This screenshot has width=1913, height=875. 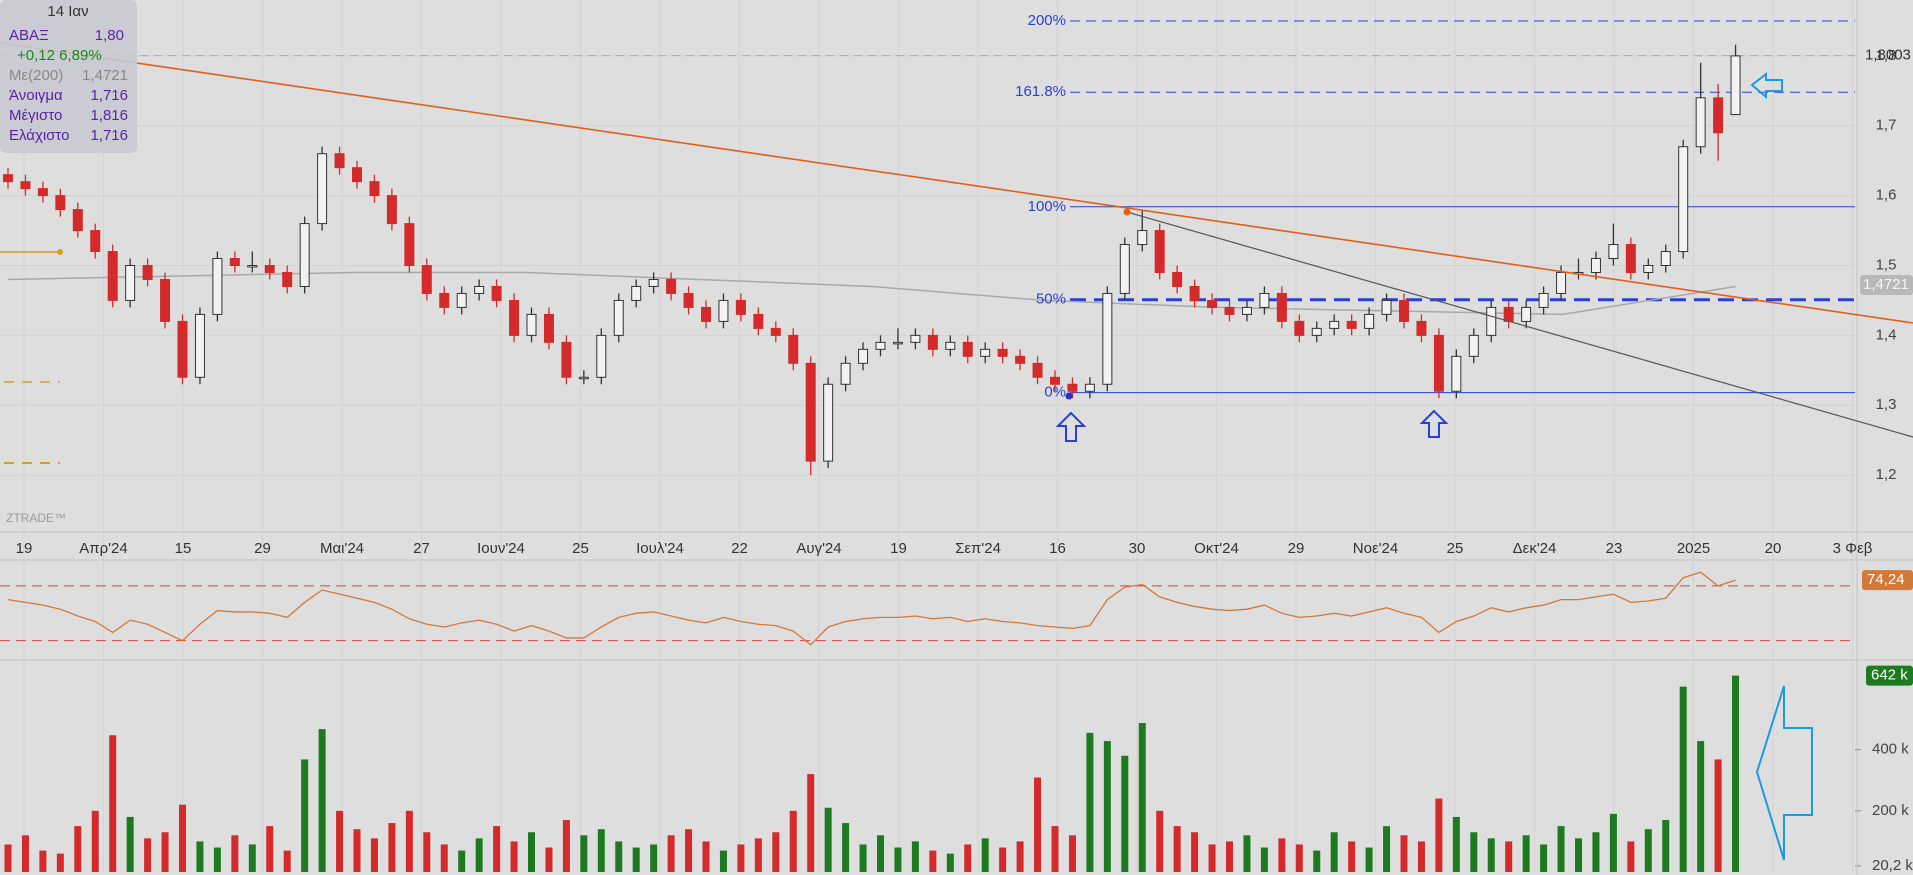 What do you see at coordinates (1886, 264) in the screenshot?
I see `y-tick-label: 1,5` at bounding box center [1886, 264].